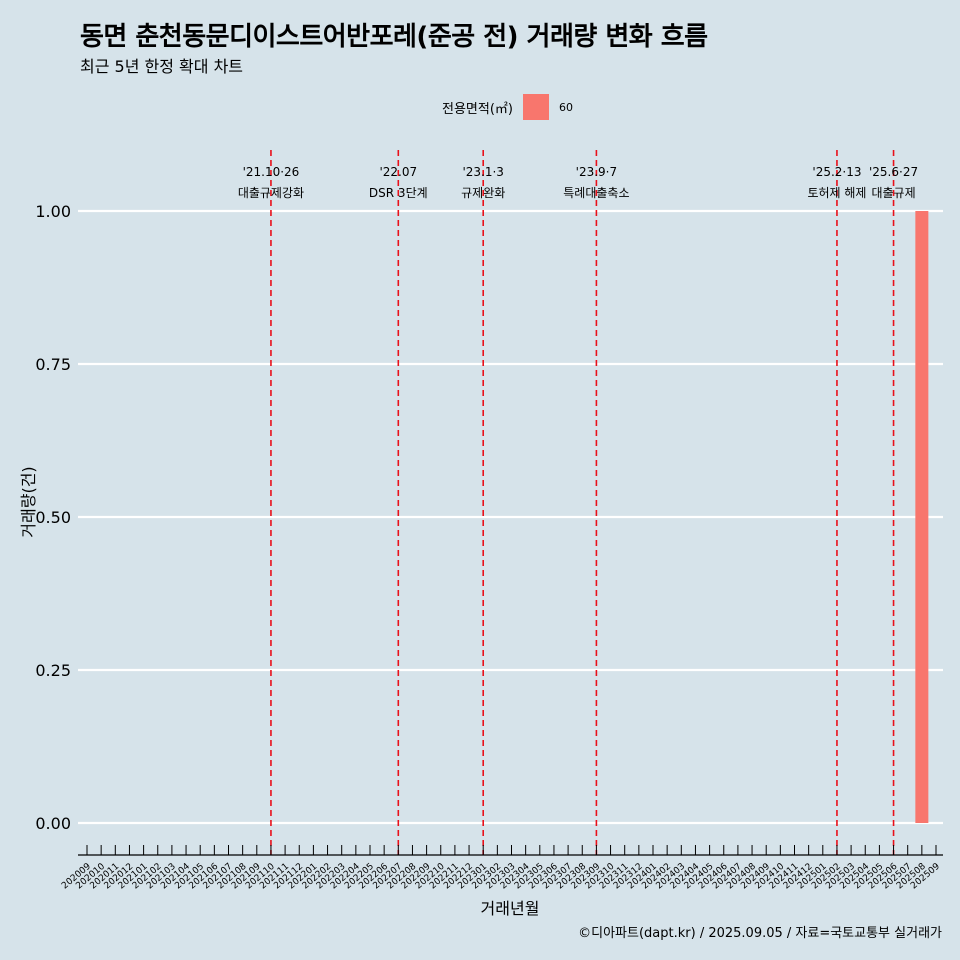 The height and width of the screenshot is (960, 960). What do you see at coordinates (53, 364) in the screenshot?
I see `y-tick-label: 0.75` at bounding box center [53, 364].